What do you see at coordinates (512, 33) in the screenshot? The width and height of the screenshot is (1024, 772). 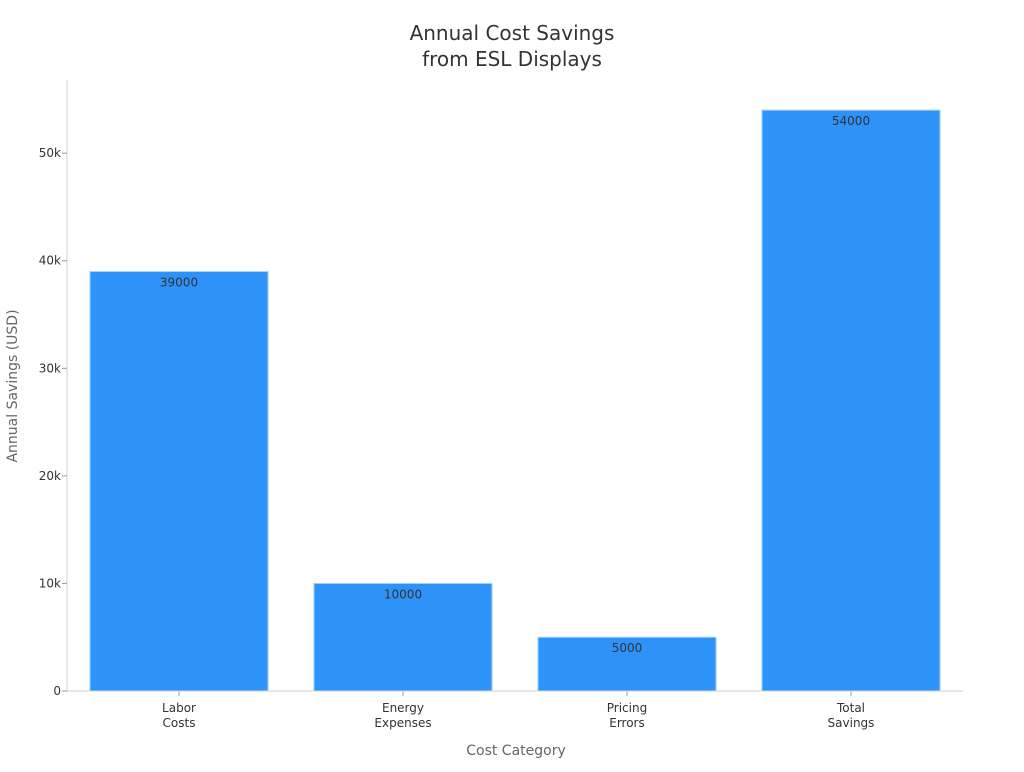 I see `chart-title-line-1: Annual Cost Savings` at bounding box center [512, 33].